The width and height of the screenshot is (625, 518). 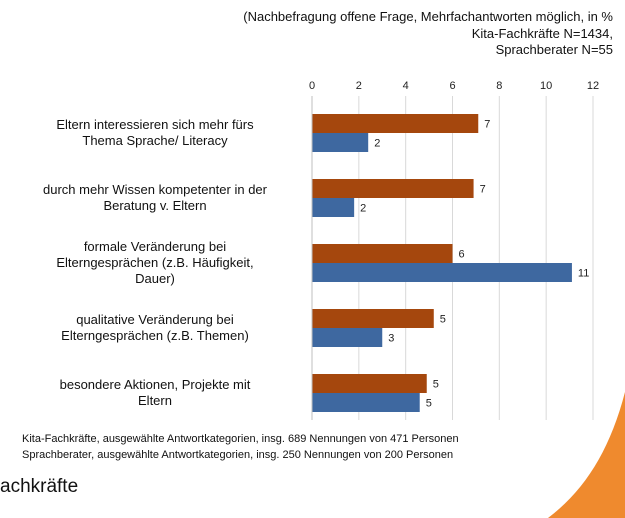 What do you see at coordinates (391, 338) in the screenshot?
I see `data-label: 3` at bounding box center [391, 338].